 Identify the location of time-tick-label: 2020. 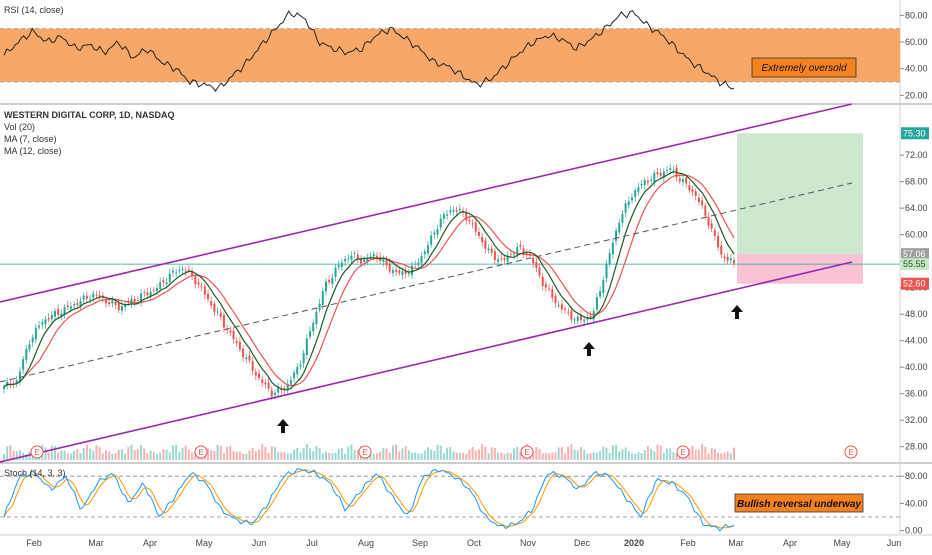
(634, 543).